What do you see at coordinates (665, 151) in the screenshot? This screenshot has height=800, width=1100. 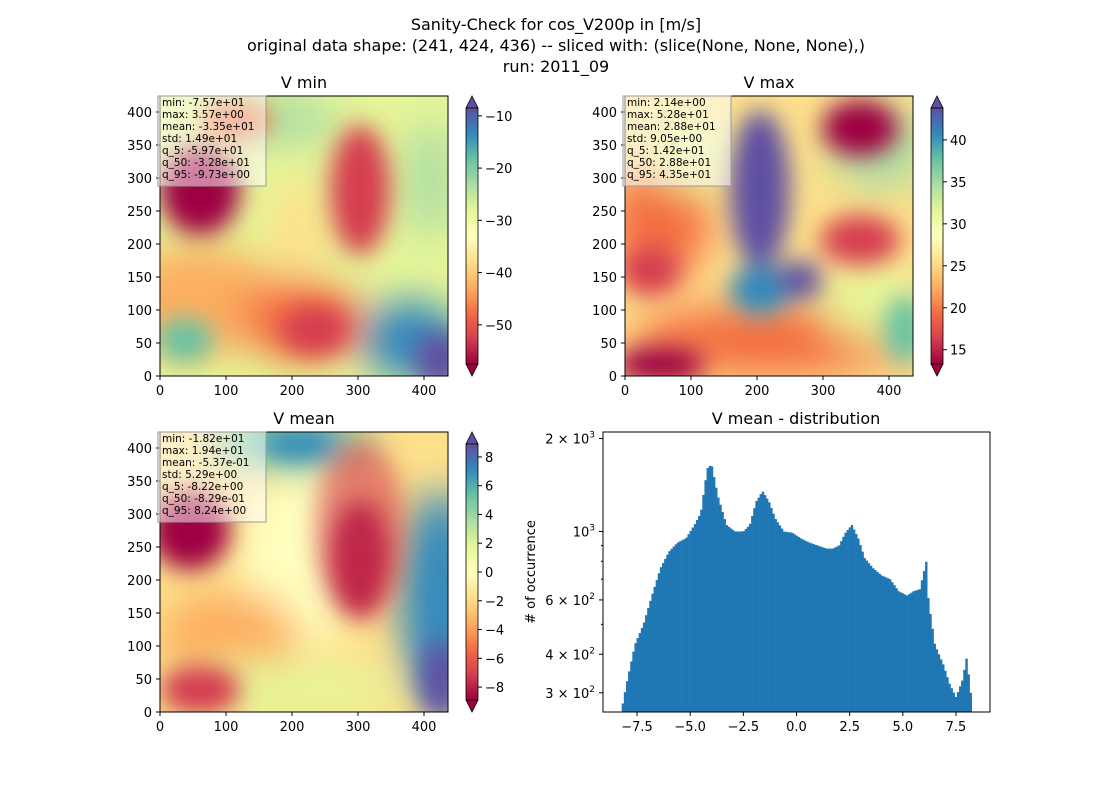 I see `stat-line: q_5: 1.42e+01` at bounding box center [665, 151].